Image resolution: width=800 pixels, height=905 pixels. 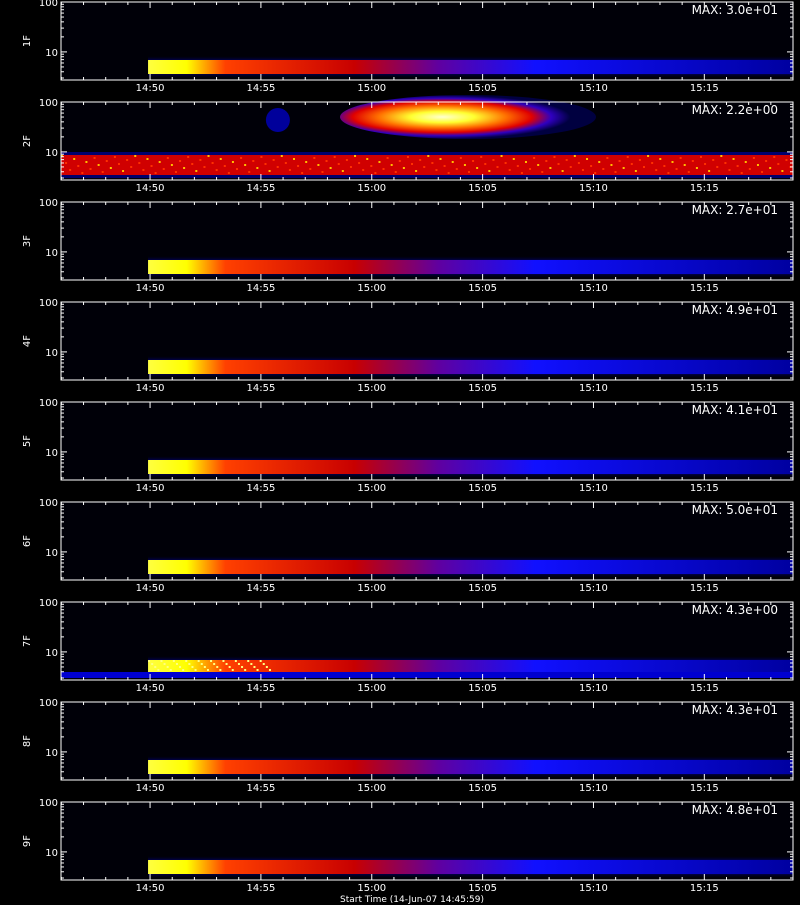 What do you see at coordinates (427, 675) in the screenshot?
I see `bottom-strip` at bounding box center [427, 675].